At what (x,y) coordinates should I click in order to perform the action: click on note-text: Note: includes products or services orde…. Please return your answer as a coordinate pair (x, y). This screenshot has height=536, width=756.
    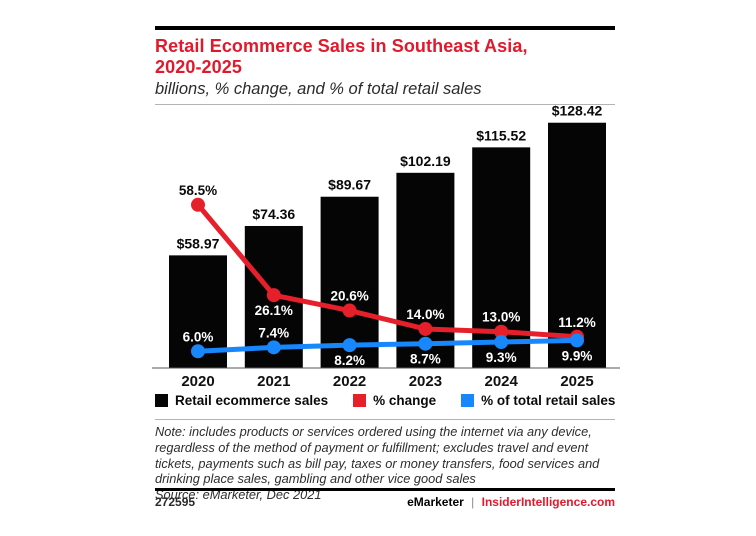
    Looking at the image, I should click on (377, 455).